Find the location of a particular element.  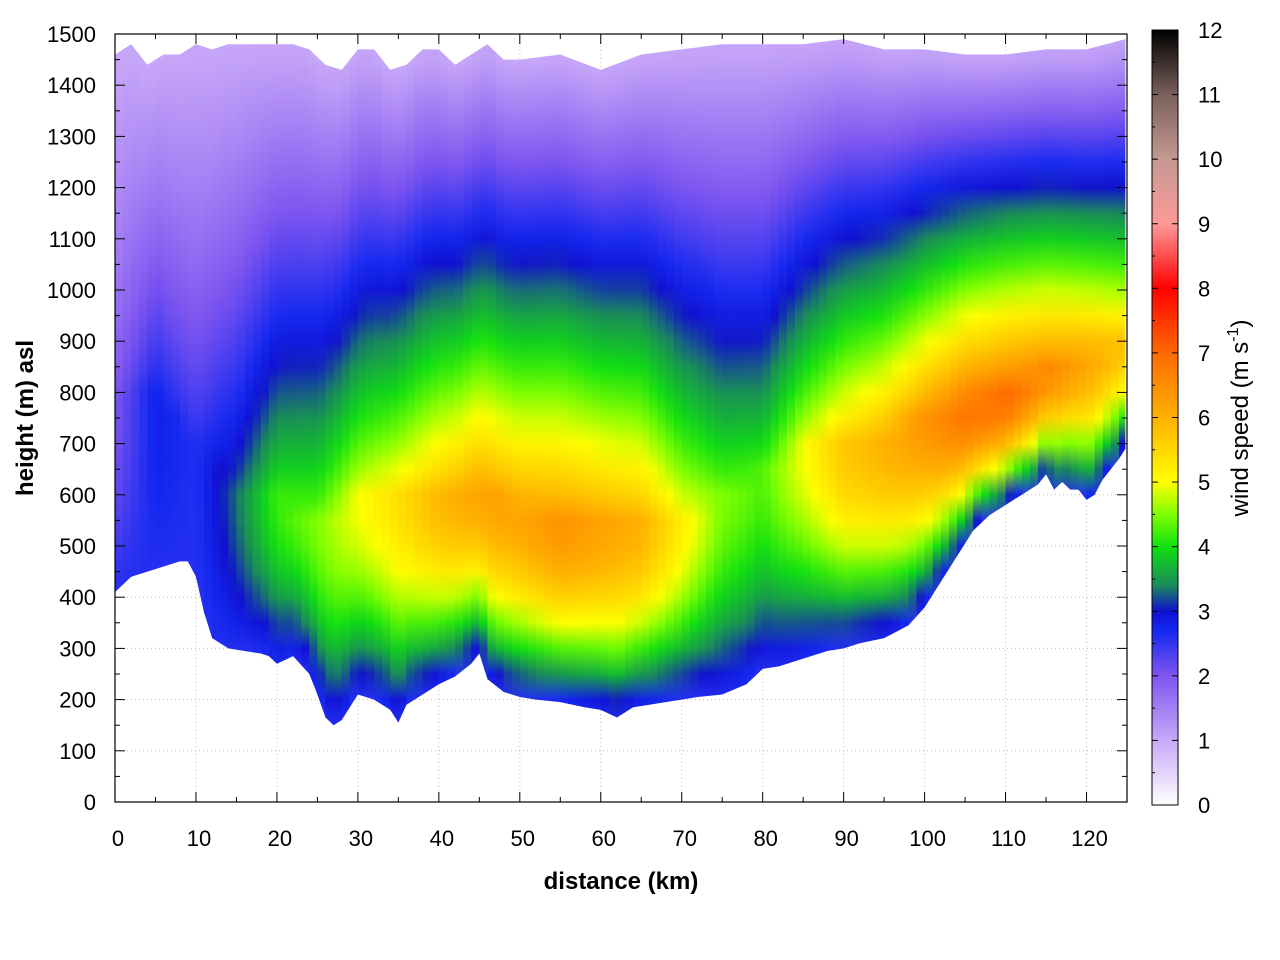

colorbar-title: wind speed (m s-1) is located at coordinates (1239, 419).